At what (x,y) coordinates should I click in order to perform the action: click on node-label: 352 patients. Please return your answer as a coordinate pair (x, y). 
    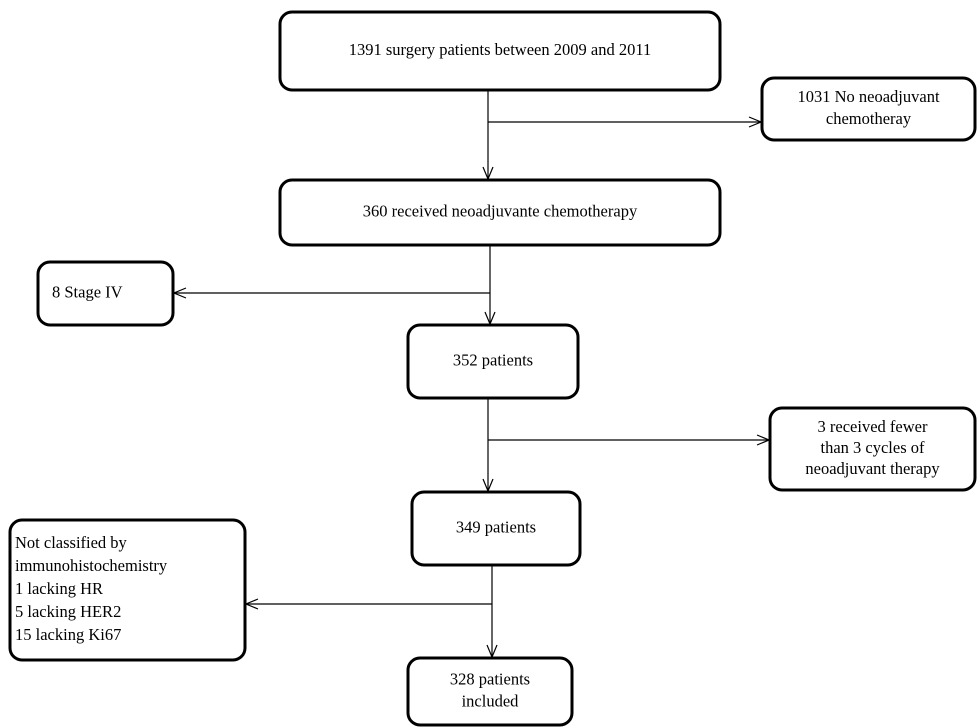
    Looking at the image, I should click on (493, 359).